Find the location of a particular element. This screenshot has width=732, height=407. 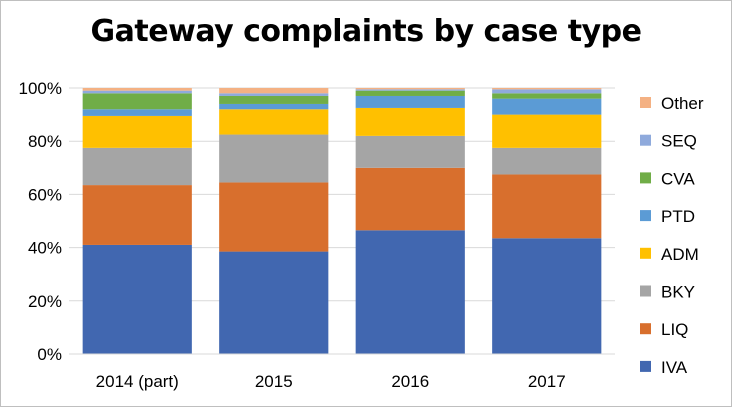

legend-label: ADM is located at coordinates (680, 254).